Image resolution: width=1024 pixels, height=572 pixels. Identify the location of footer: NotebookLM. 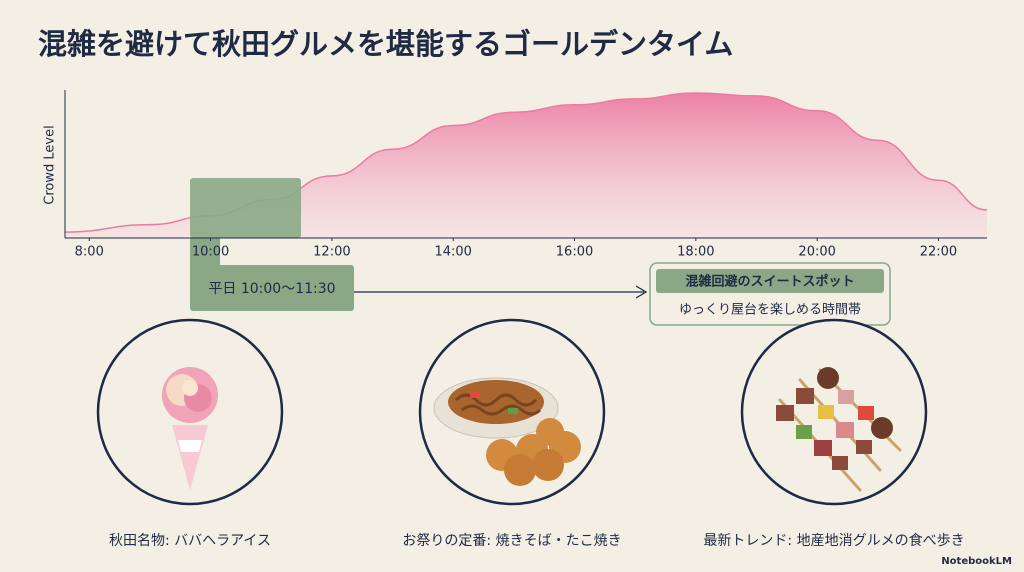
(976, 561).